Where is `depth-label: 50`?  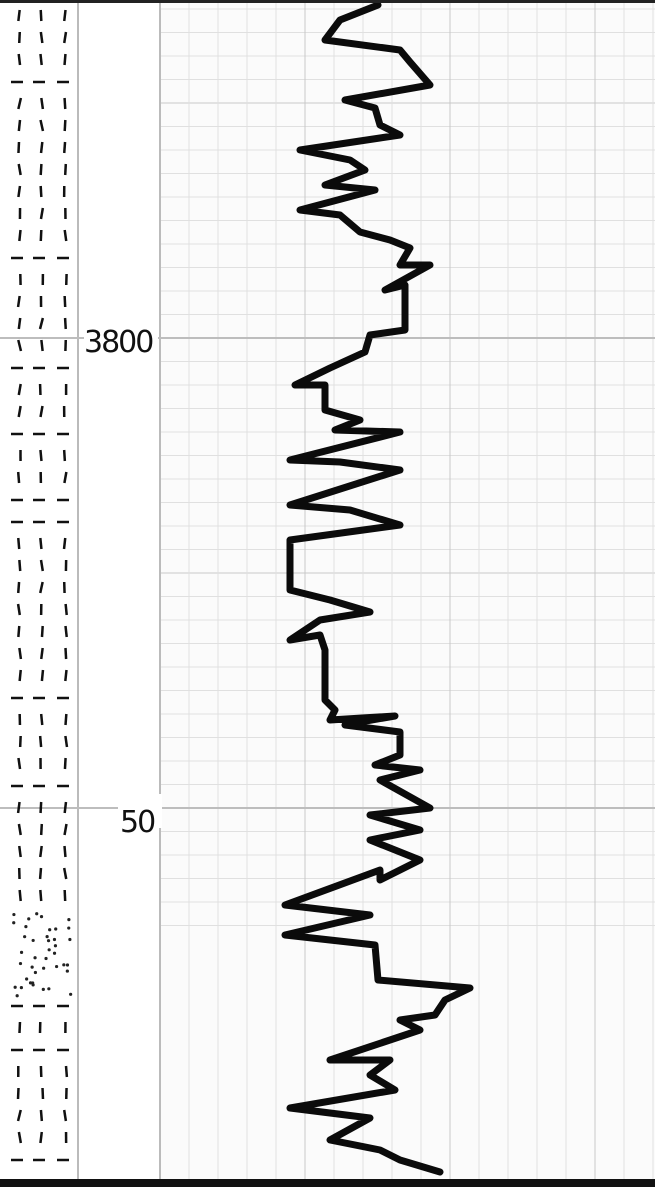
depth-label: 50 is located at coordinates (137, 822).